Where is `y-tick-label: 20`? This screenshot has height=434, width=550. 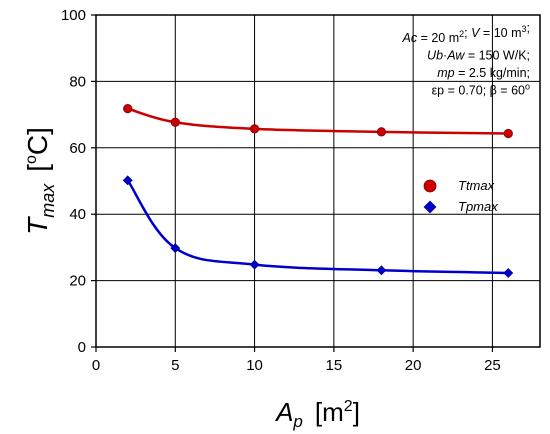
y-tick-label: 20 is located at coordinates (77, 281).